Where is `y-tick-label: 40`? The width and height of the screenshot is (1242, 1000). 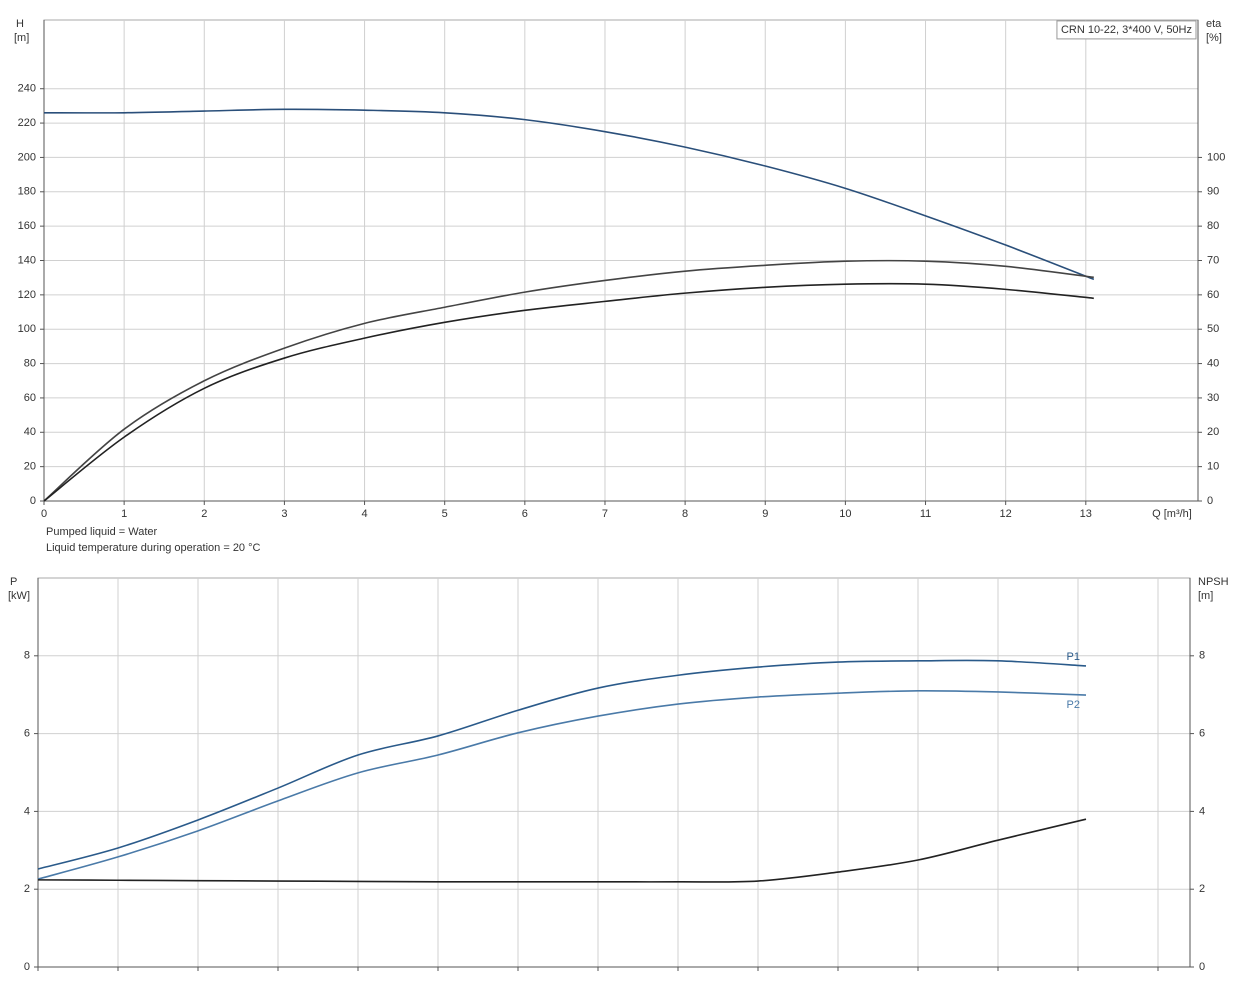
y-tick-label: 40 is located at coordinates (30, 432).